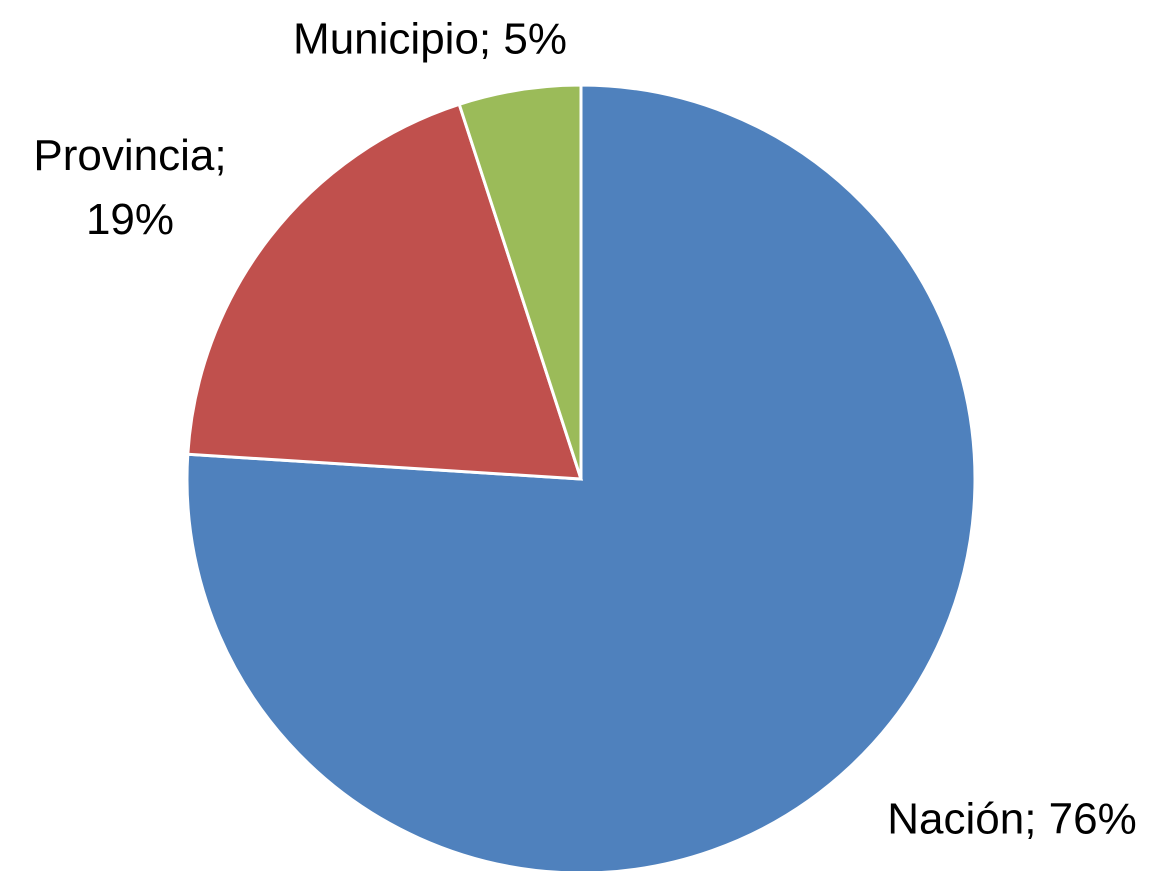  Describe the element at coordinates (129, 187) in the screenshot. I see `data-label: Provincia; 19%` at that location.